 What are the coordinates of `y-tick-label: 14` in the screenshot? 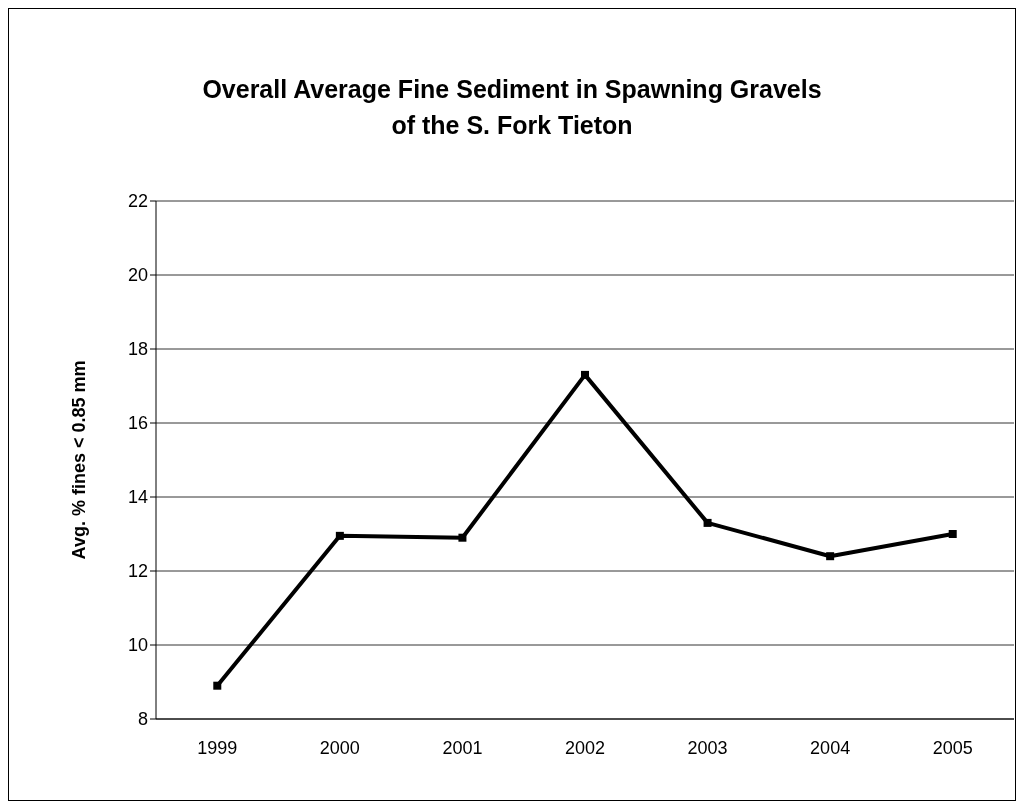 It's located at (137, 497).